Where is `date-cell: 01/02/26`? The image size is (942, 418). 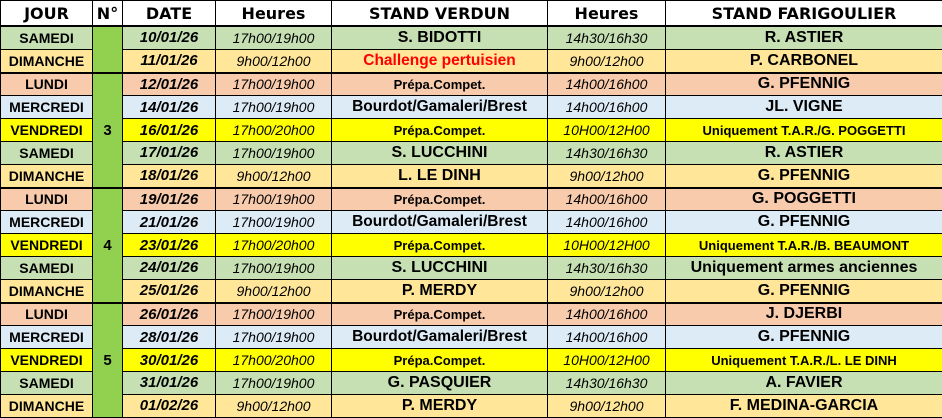
date-cell: 01/02/26 is located at coordinates (169, 405).